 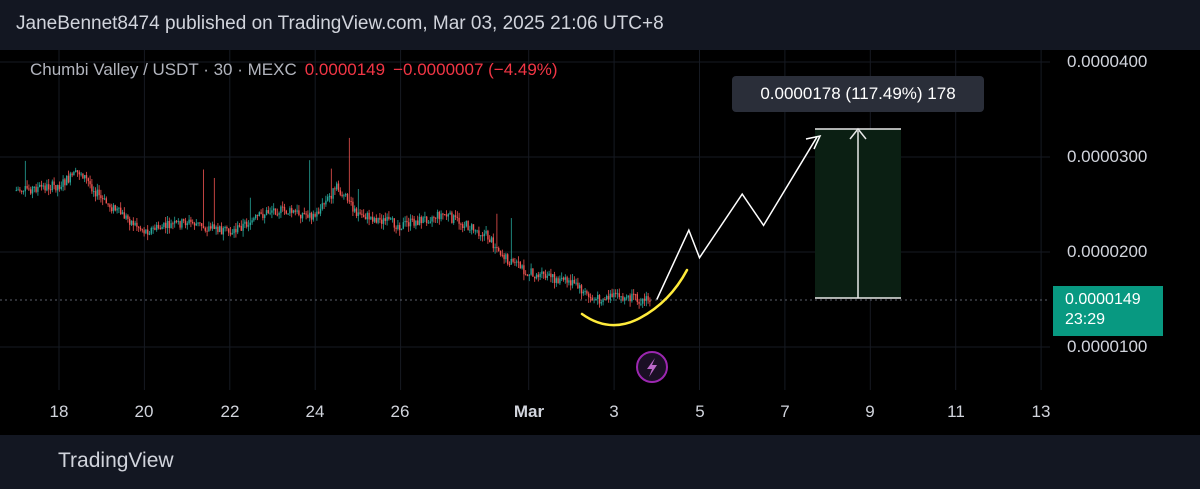 I want to click on x-tick-label: 3, so click(x=614, y=411).